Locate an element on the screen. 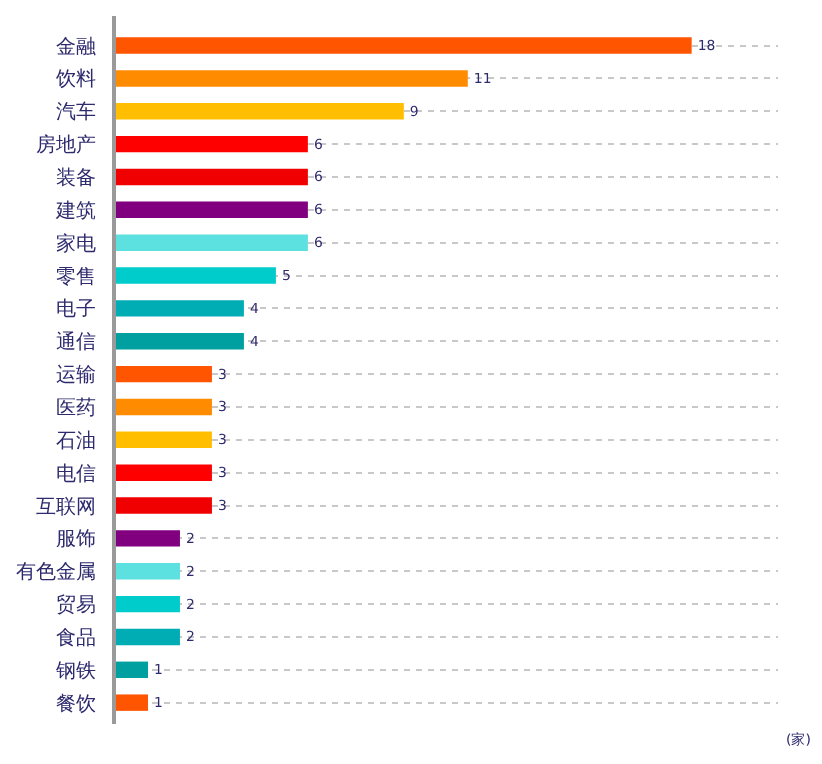 Image resolution: width=822 pixels, height=764 pixels. y-tick-label: 装备 is located at coordinates (76, 177).